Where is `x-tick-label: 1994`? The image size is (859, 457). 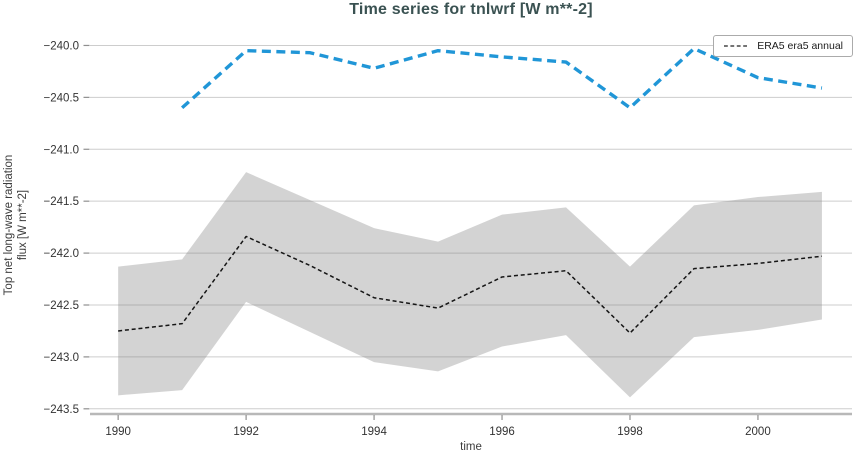 x-tick-label: 1994 is located at coordinates (374, 432).